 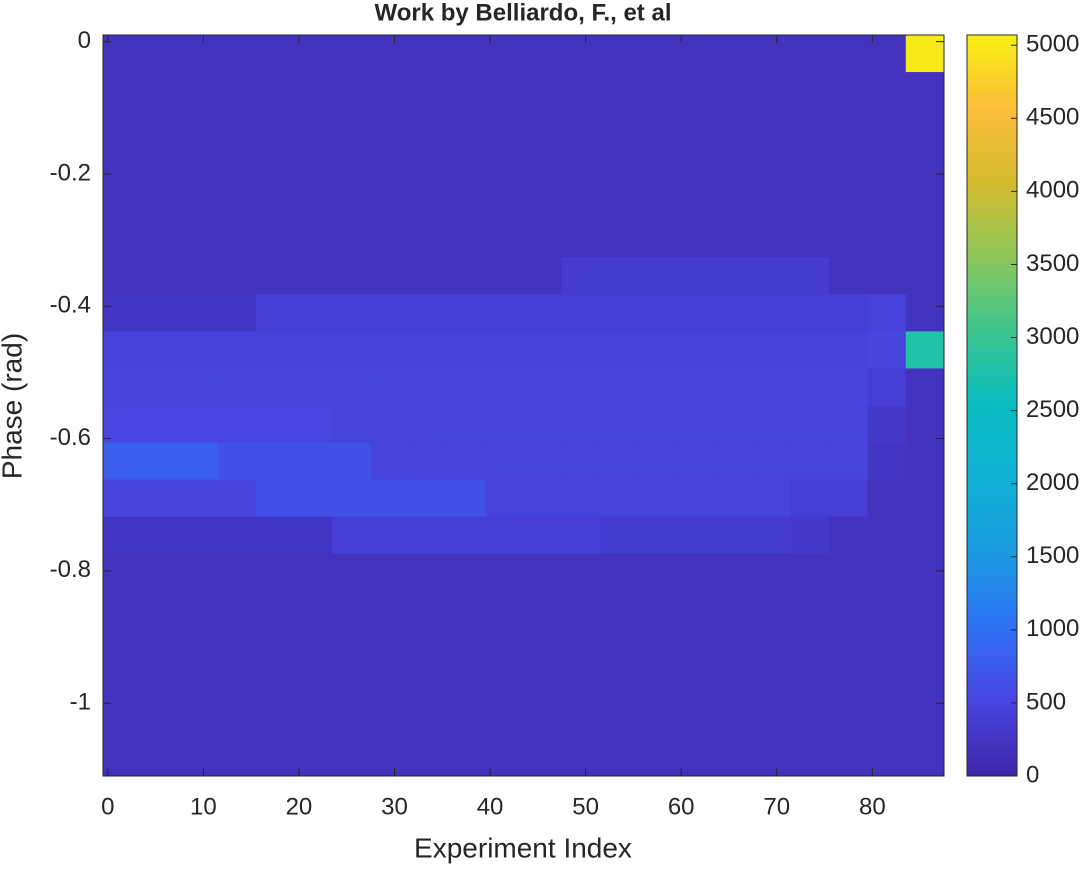 I want to click on y-tick-label: -0.4, so click(x=70, y=305).